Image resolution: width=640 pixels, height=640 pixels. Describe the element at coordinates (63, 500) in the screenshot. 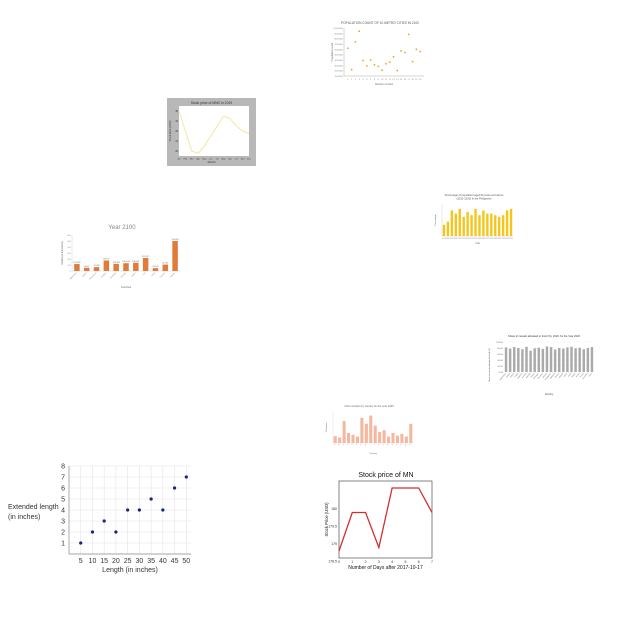

I see `y-tick-label: 5` at that location.